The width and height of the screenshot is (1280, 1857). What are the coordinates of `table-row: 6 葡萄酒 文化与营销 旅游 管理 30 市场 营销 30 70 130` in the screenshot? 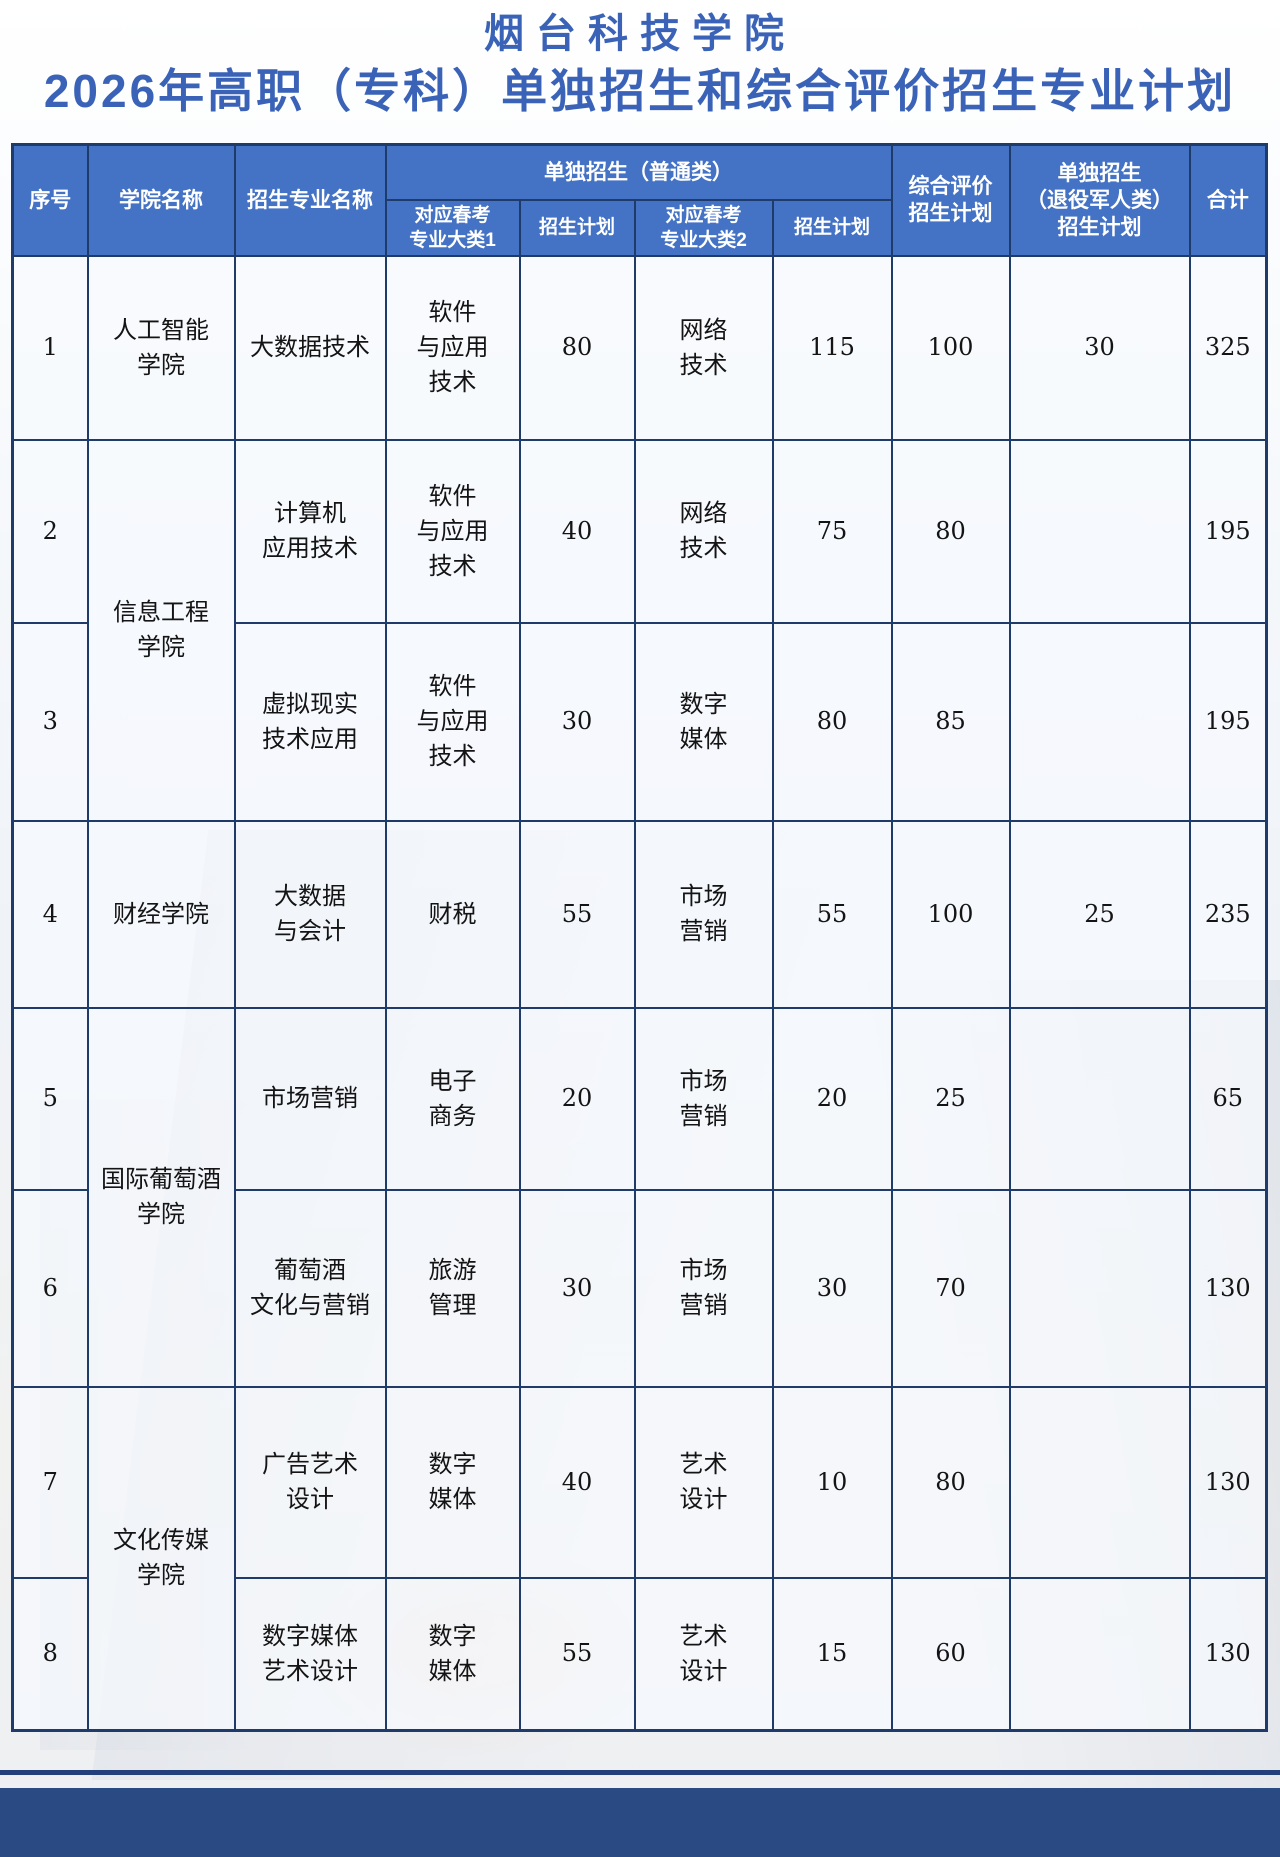 It's located at (639, 1288).